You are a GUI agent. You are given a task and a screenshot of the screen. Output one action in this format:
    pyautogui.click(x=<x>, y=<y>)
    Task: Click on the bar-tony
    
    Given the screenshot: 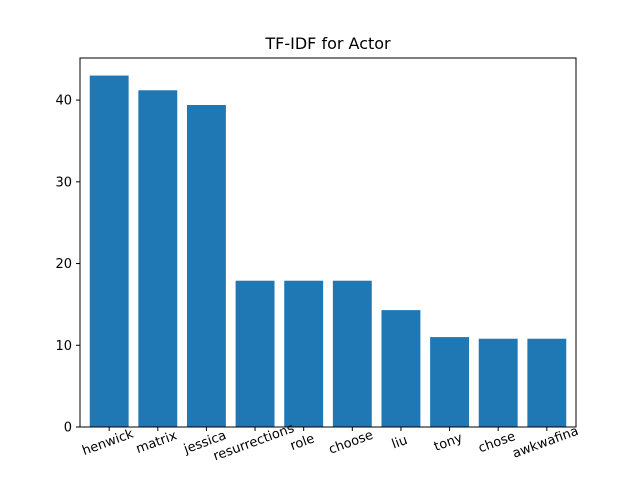 What is the action you would take?
    pyautogui.click(x=450, y=382)
    